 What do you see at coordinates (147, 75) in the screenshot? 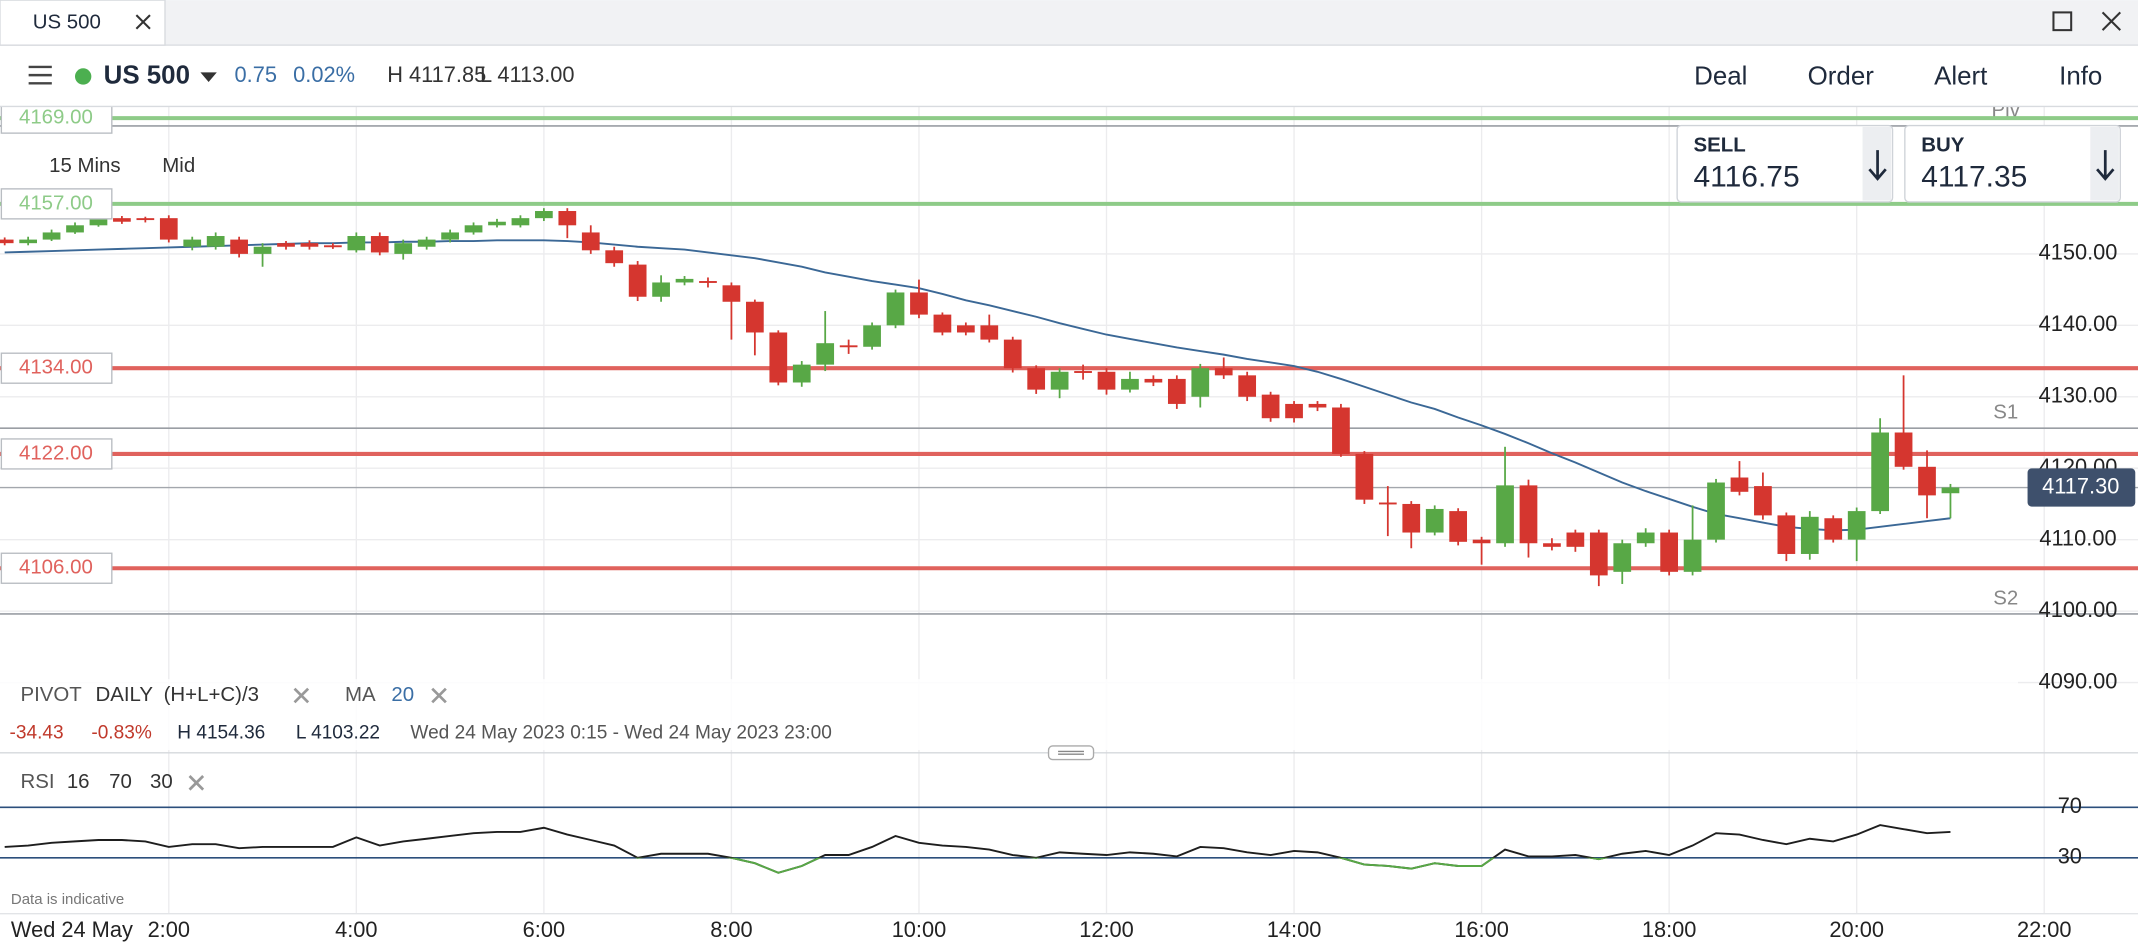
I see `instrument-name: US 500` at bounding box center [147, 75].